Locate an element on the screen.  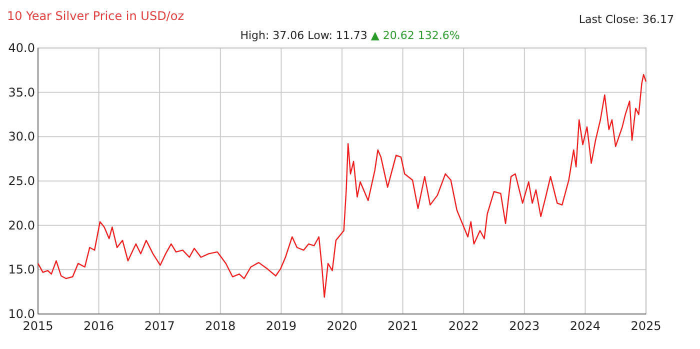
y-tick-label: 35.0 is located at coordinates (21, 92).